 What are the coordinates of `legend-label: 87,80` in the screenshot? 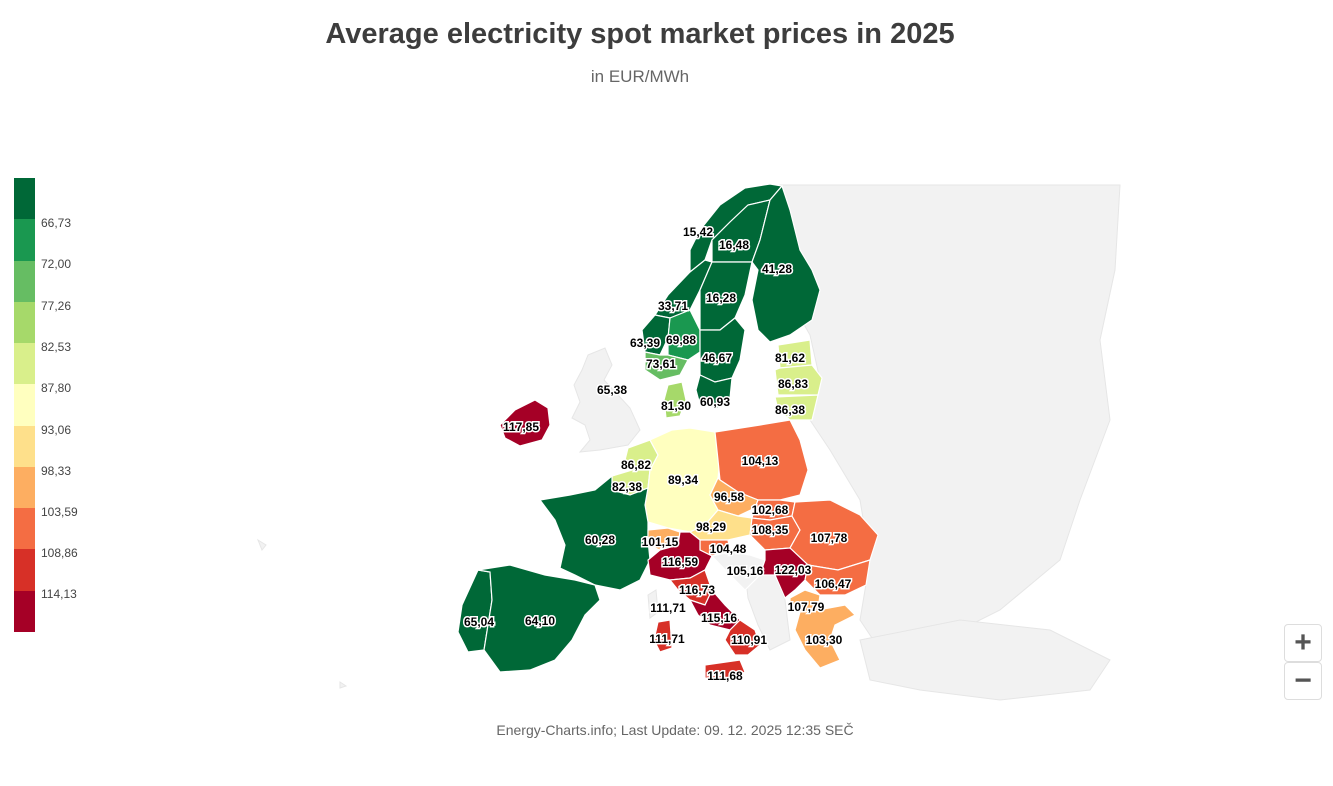 It's located at (56, 388).